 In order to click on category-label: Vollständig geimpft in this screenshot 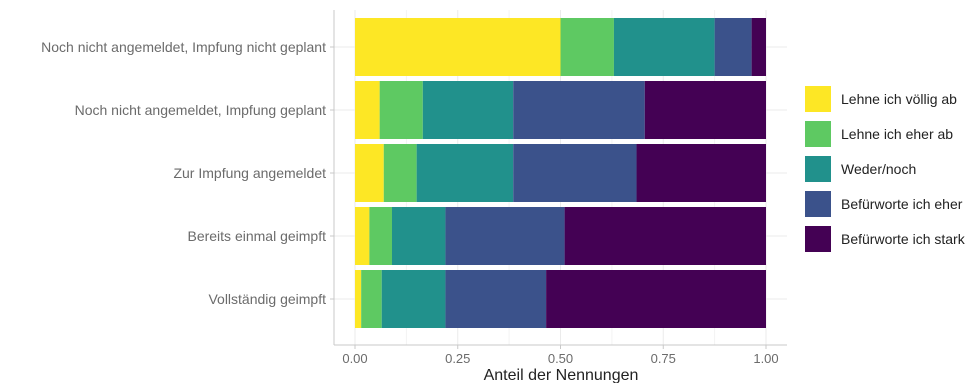, I will do `click(267, 299)`.